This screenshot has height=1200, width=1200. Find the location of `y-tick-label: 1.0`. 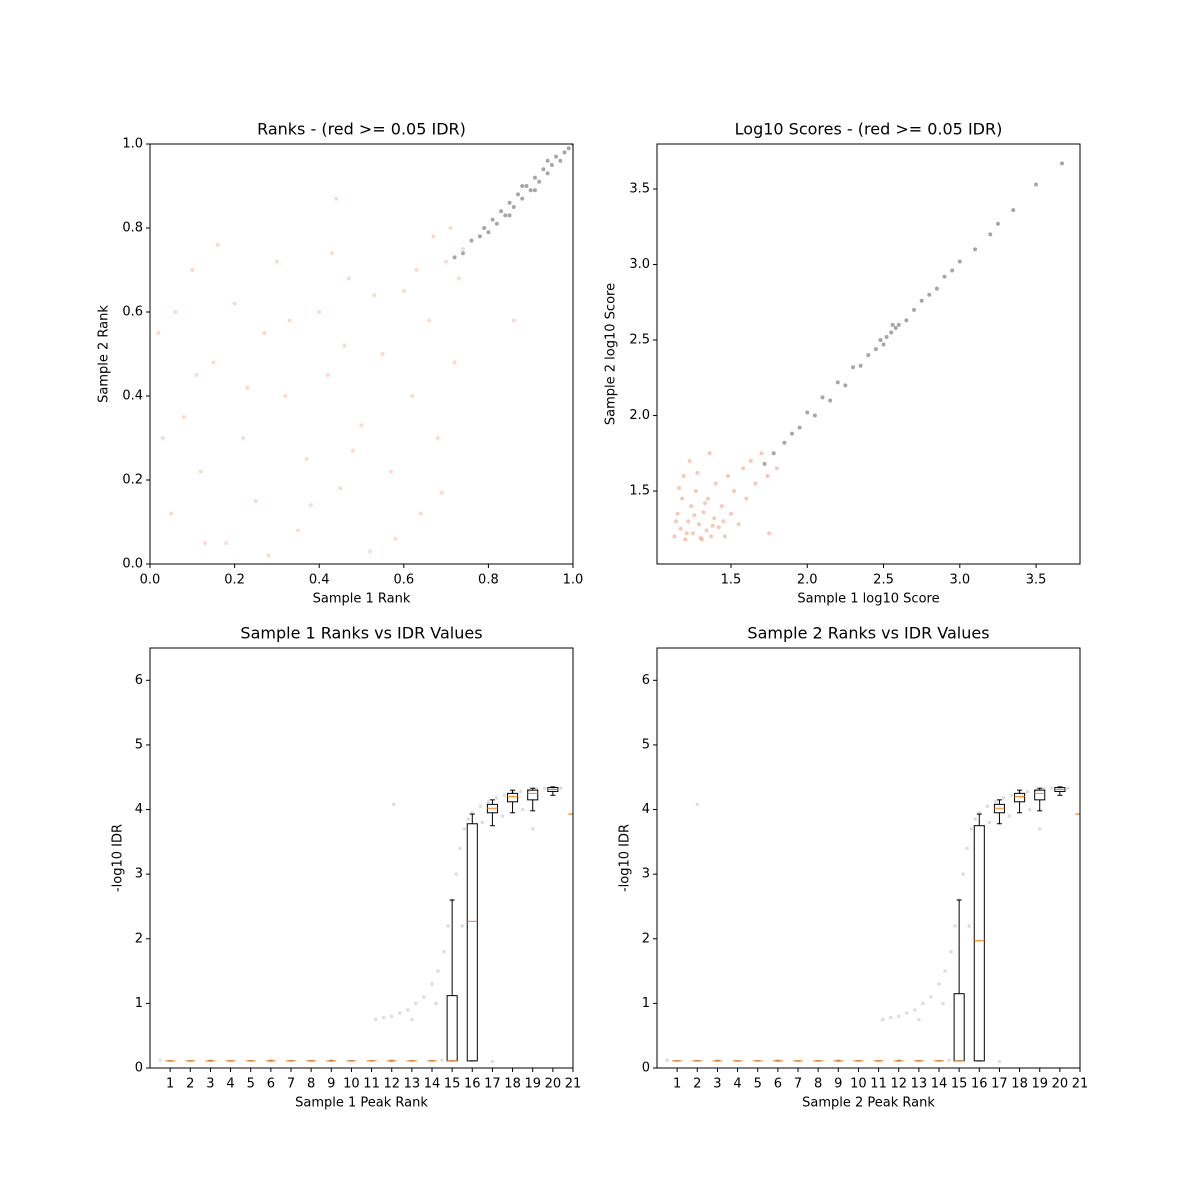

y-tick-label: 1.0 is located at coordinates (132, 144).